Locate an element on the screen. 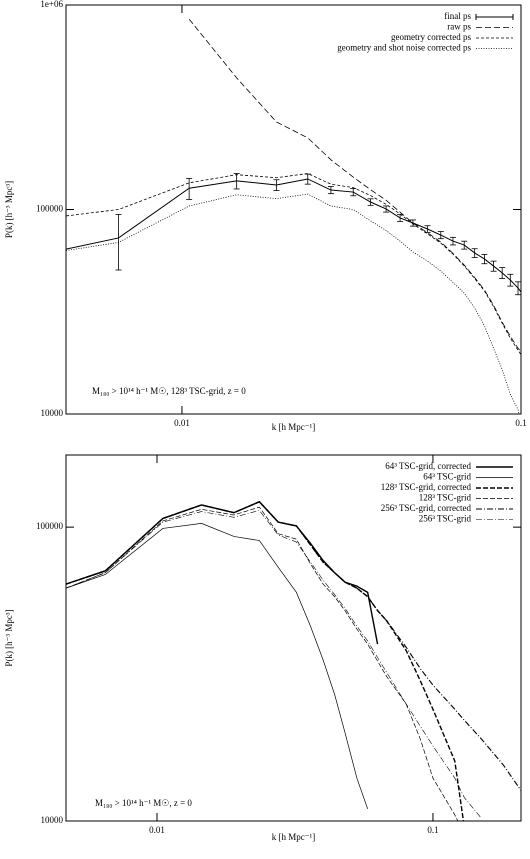  legend-label: 128³ TSC-grid is located at coordinates (445, 498).